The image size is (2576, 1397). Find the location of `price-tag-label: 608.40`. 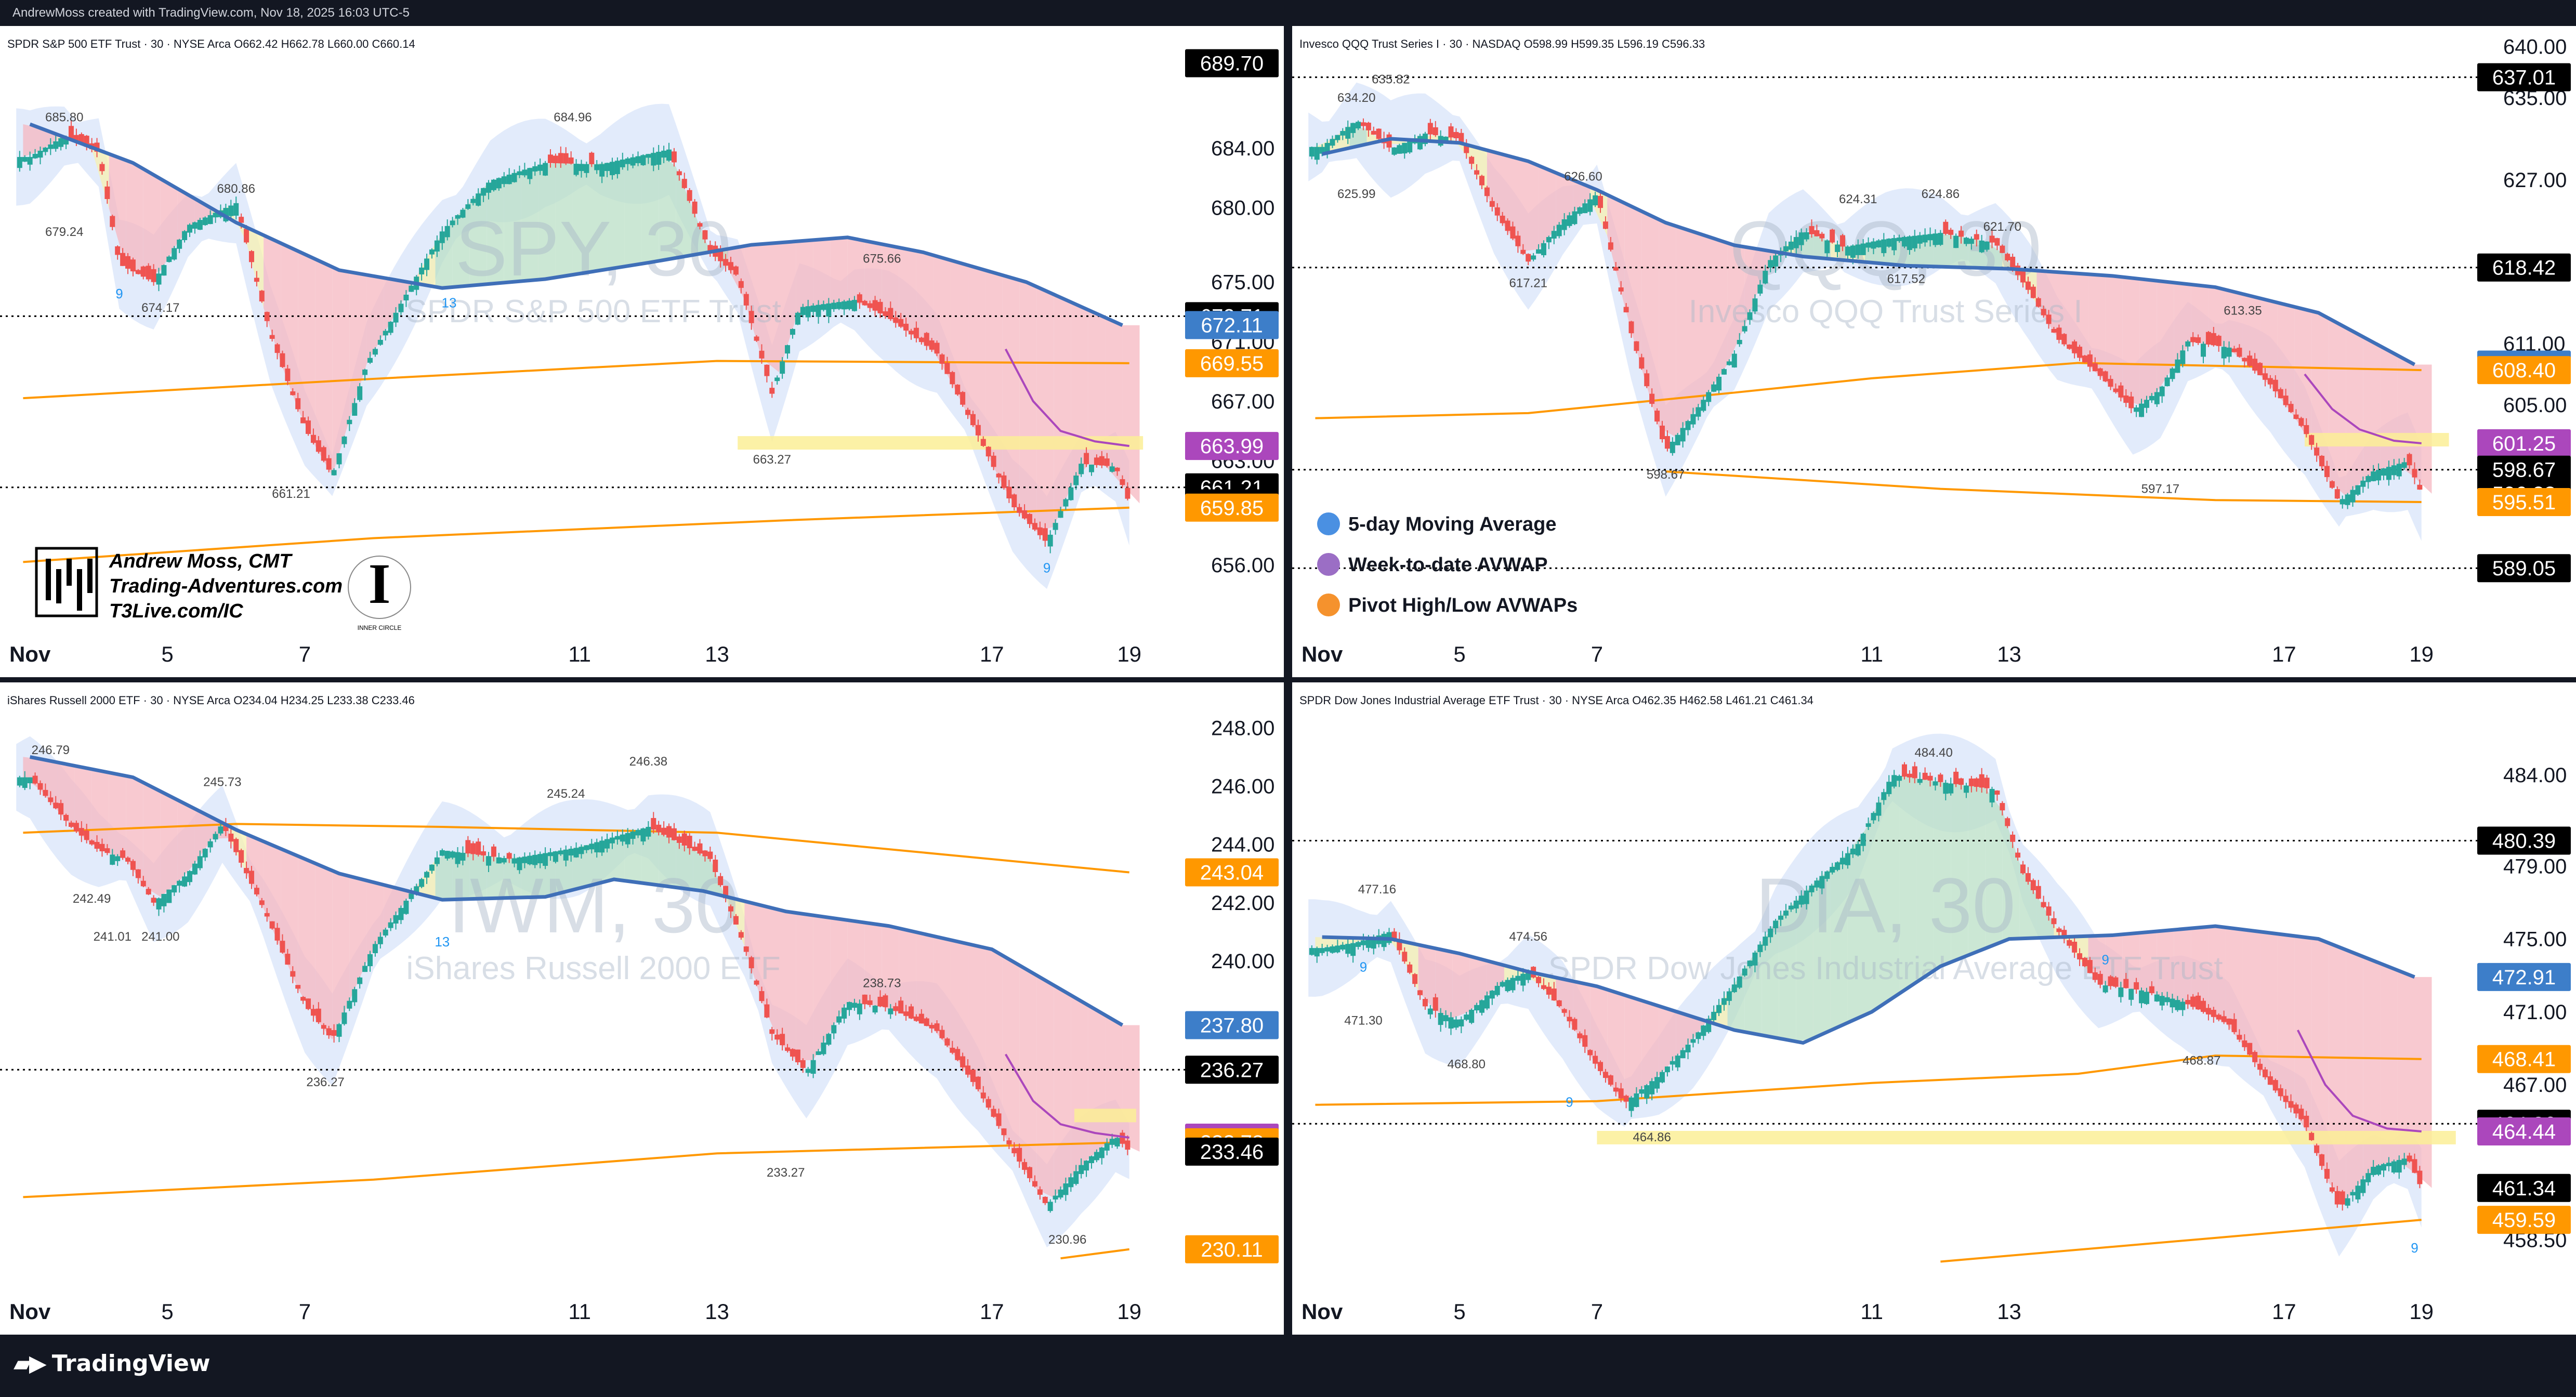

price-tag-label: 608.40 is located at coordinates (2524, 370).